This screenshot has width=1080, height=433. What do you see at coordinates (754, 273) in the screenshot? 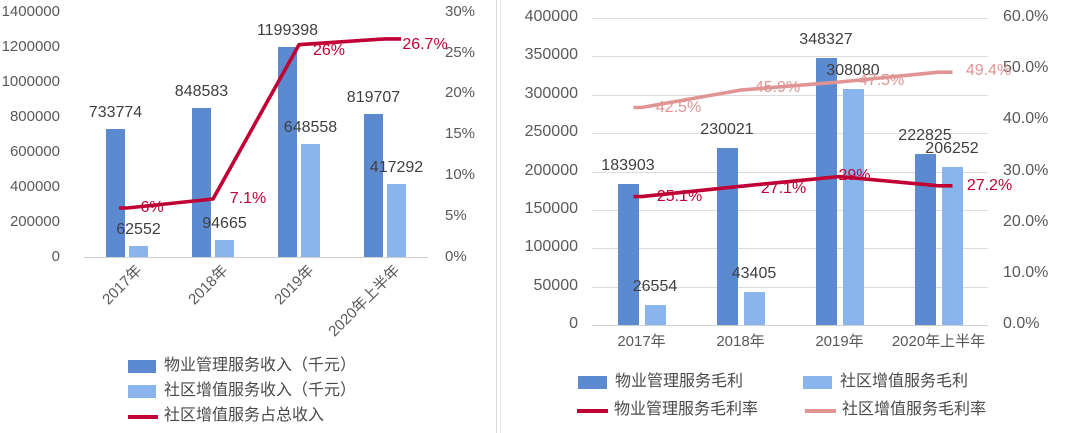
I see `bar-value-label: 43405` at bounding box center [754, 273].